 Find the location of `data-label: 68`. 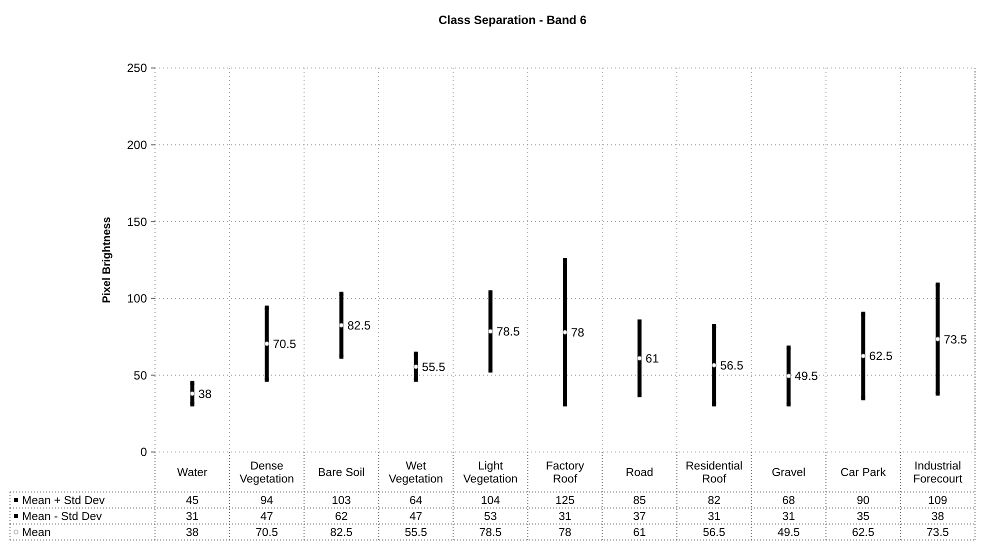

data-label: 68 is located at coordinates (789, 501).